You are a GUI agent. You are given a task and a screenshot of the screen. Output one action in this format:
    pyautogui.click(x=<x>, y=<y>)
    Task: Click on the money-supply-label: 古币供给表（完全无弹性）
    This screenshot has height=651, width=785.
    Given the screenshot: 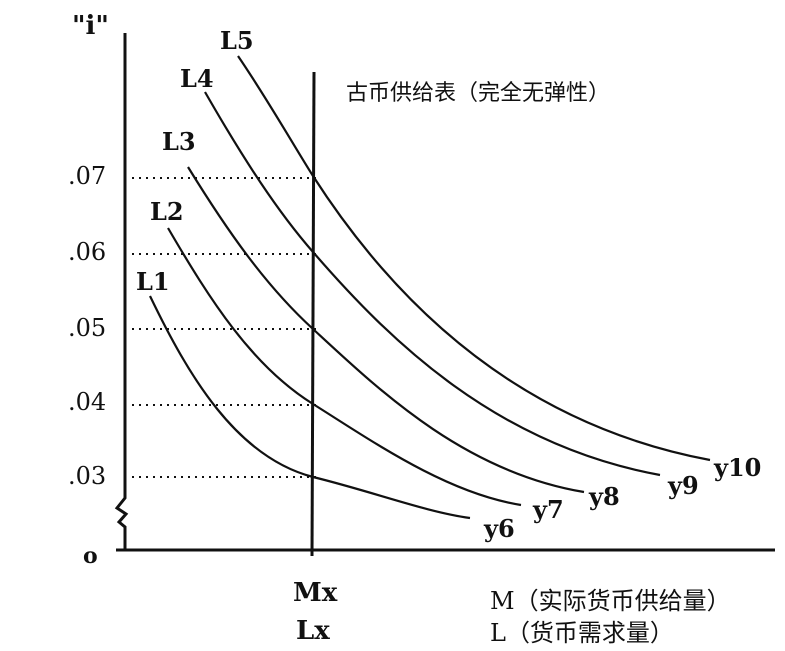 What is the action you would take?
    pyautogui.click(x=478, y=93)
    